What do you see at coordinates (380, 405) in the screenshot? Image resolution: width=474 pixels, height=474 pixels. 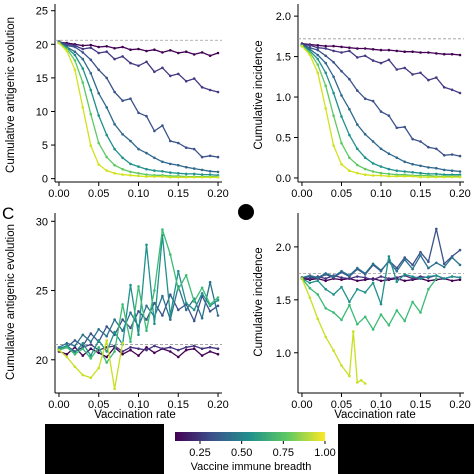 I see `x-tick-label: 0.10` at bounding box center [380, 405].